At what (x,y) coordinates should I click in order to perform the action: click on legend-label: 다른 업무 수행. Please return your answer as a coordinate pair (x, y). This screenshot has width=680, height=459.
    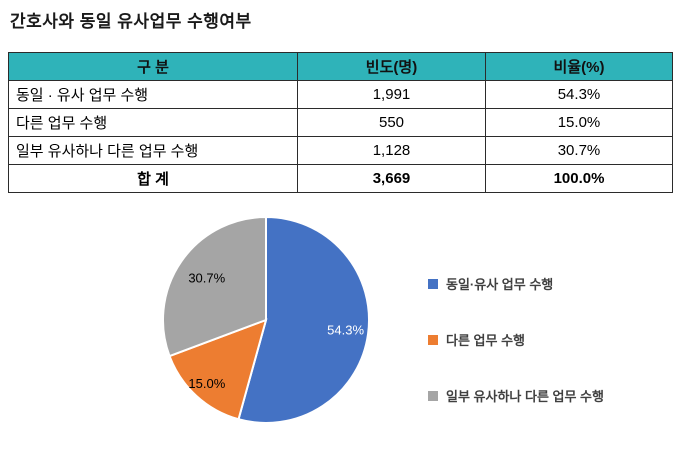
    Looking at the image, I should click on (485, 340).